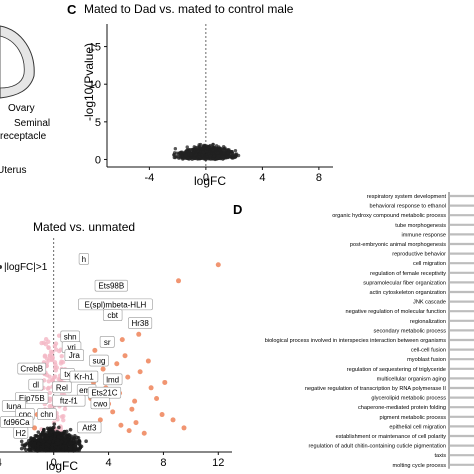 The height and width of the screenshot is (474, 474). I want to click on gene-label-text: shn, so click(70, 336).